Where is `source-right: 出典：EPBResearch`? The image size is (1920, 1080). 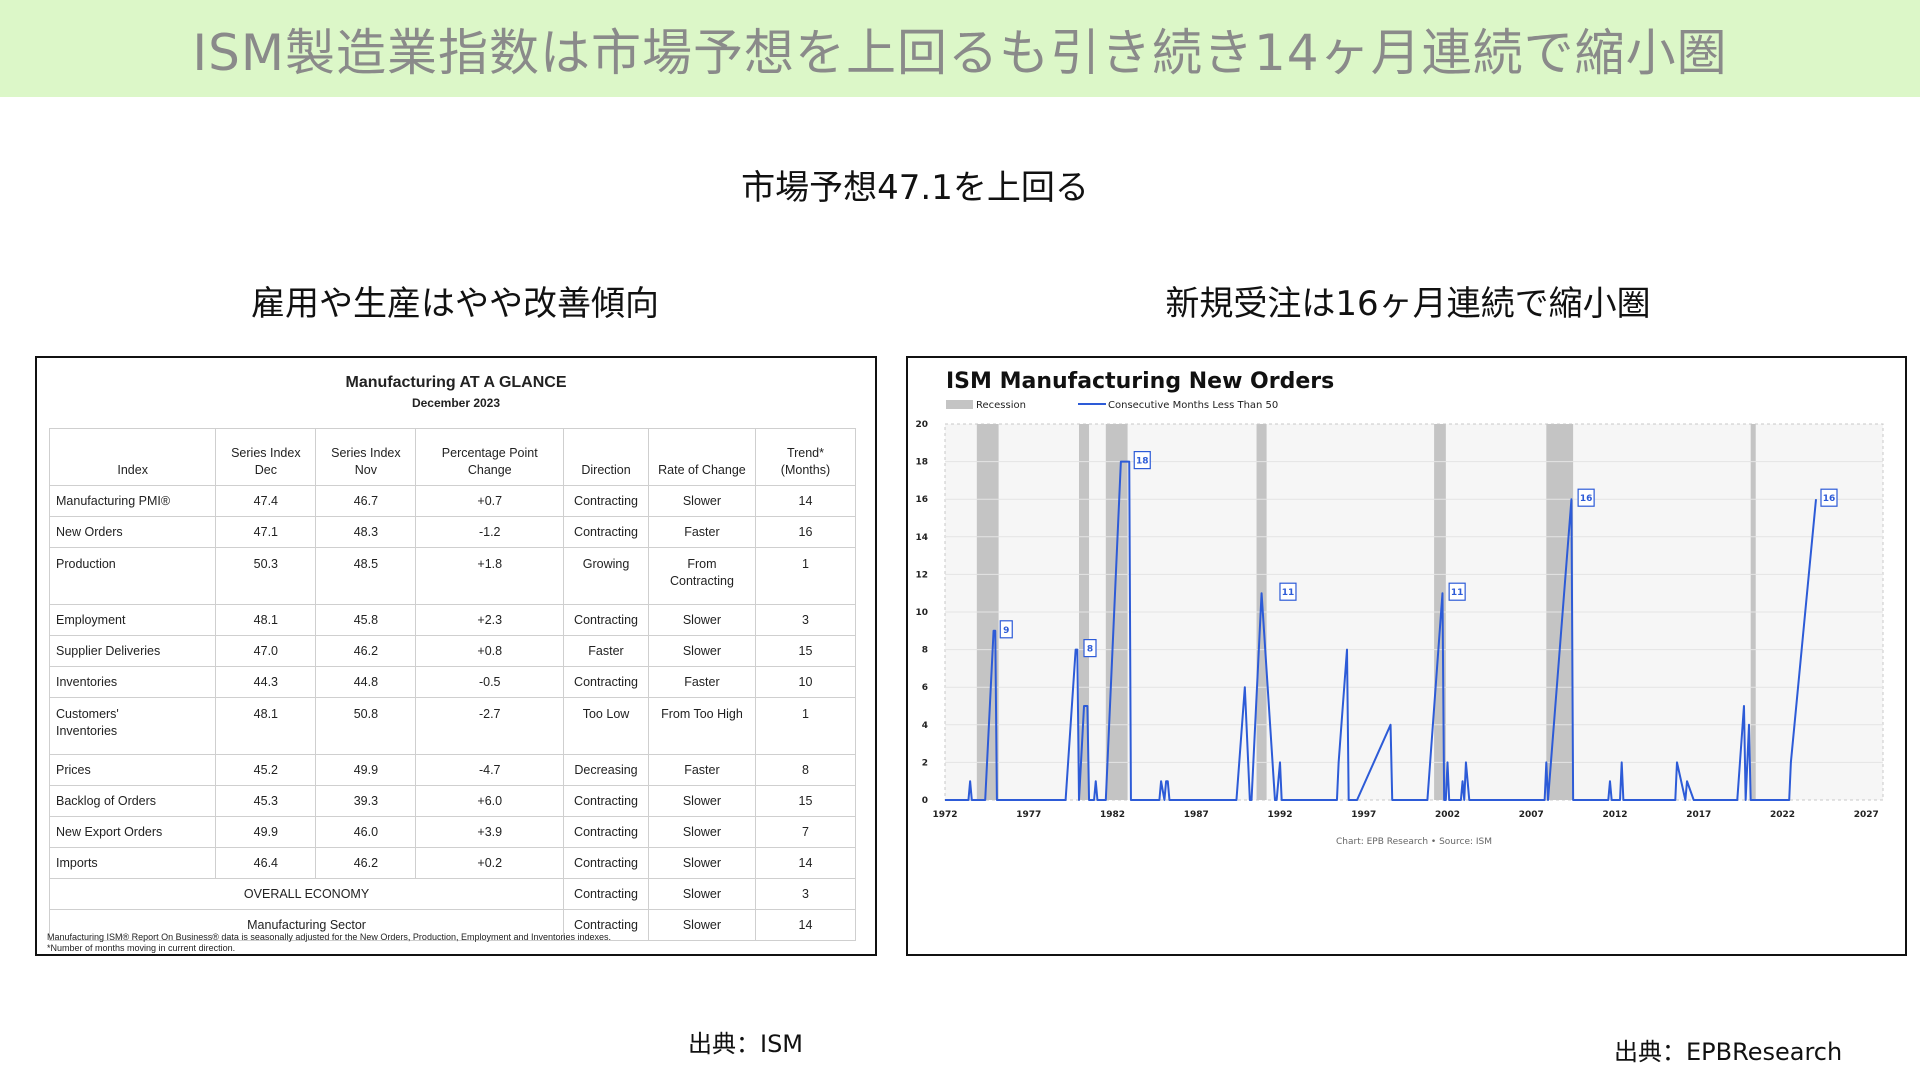 source-right: 出典：EPBResearch is located at coordinates (1728, 1052).